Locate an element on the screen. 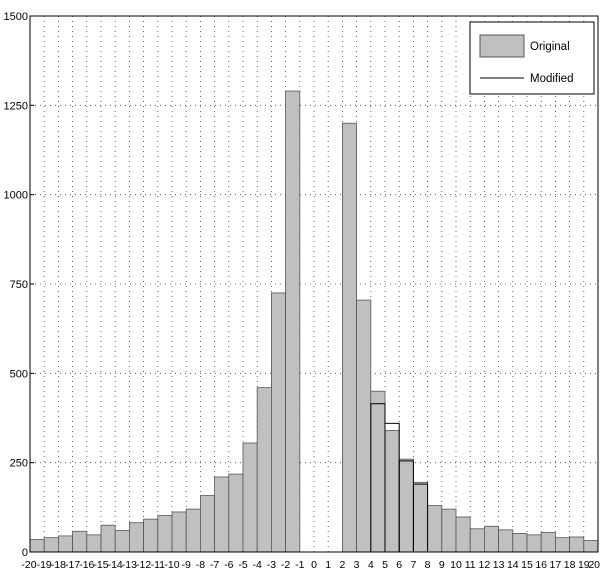 The width and height of the screenshot is (602, 573). y-tick-label: 1250 is located at coordinates (16, 106).